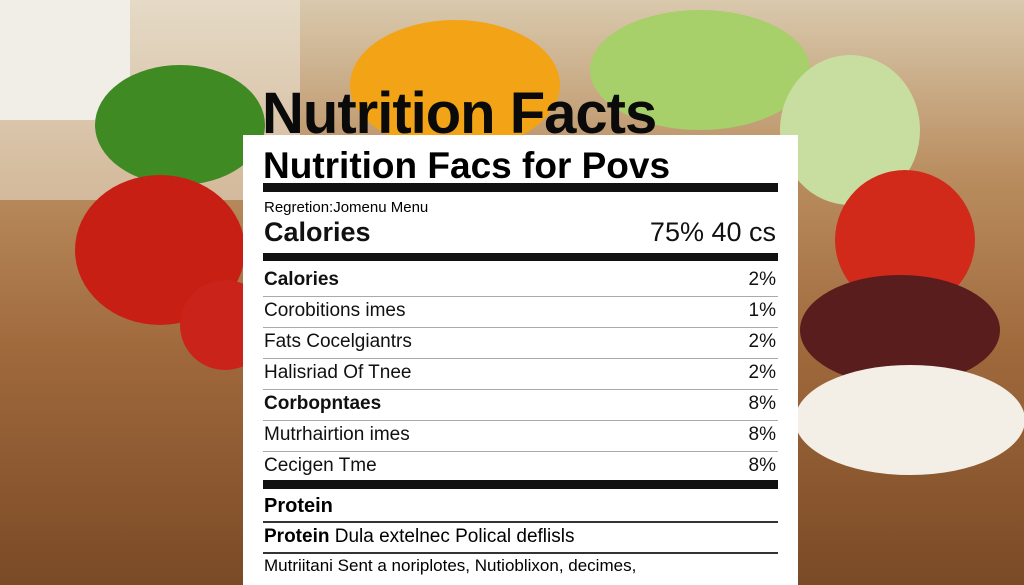 Image resolution: width=1024 pixels, height=585 pixels. Describe the element at coordinates (337, 434) in the screenshot. I see `nutrient-name: Mutrhairtion imes` at that location.